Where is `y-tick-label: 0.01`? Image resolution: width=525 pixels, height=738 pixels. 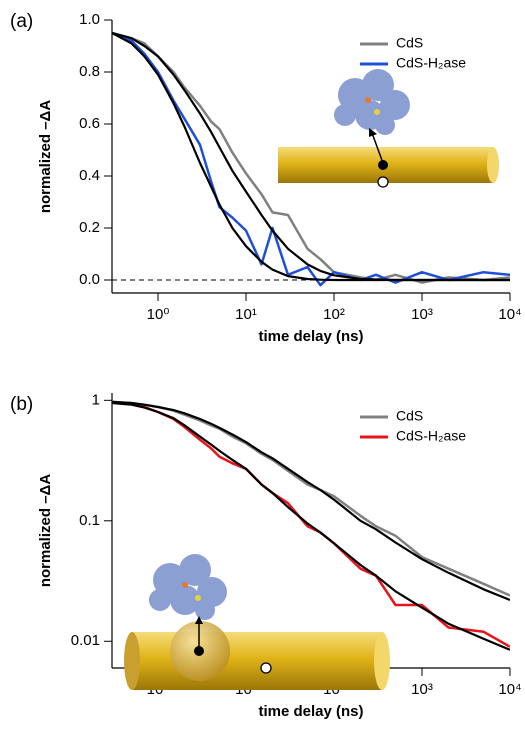
y-tick-label: 0.01 is located at coordinates (85, 640).